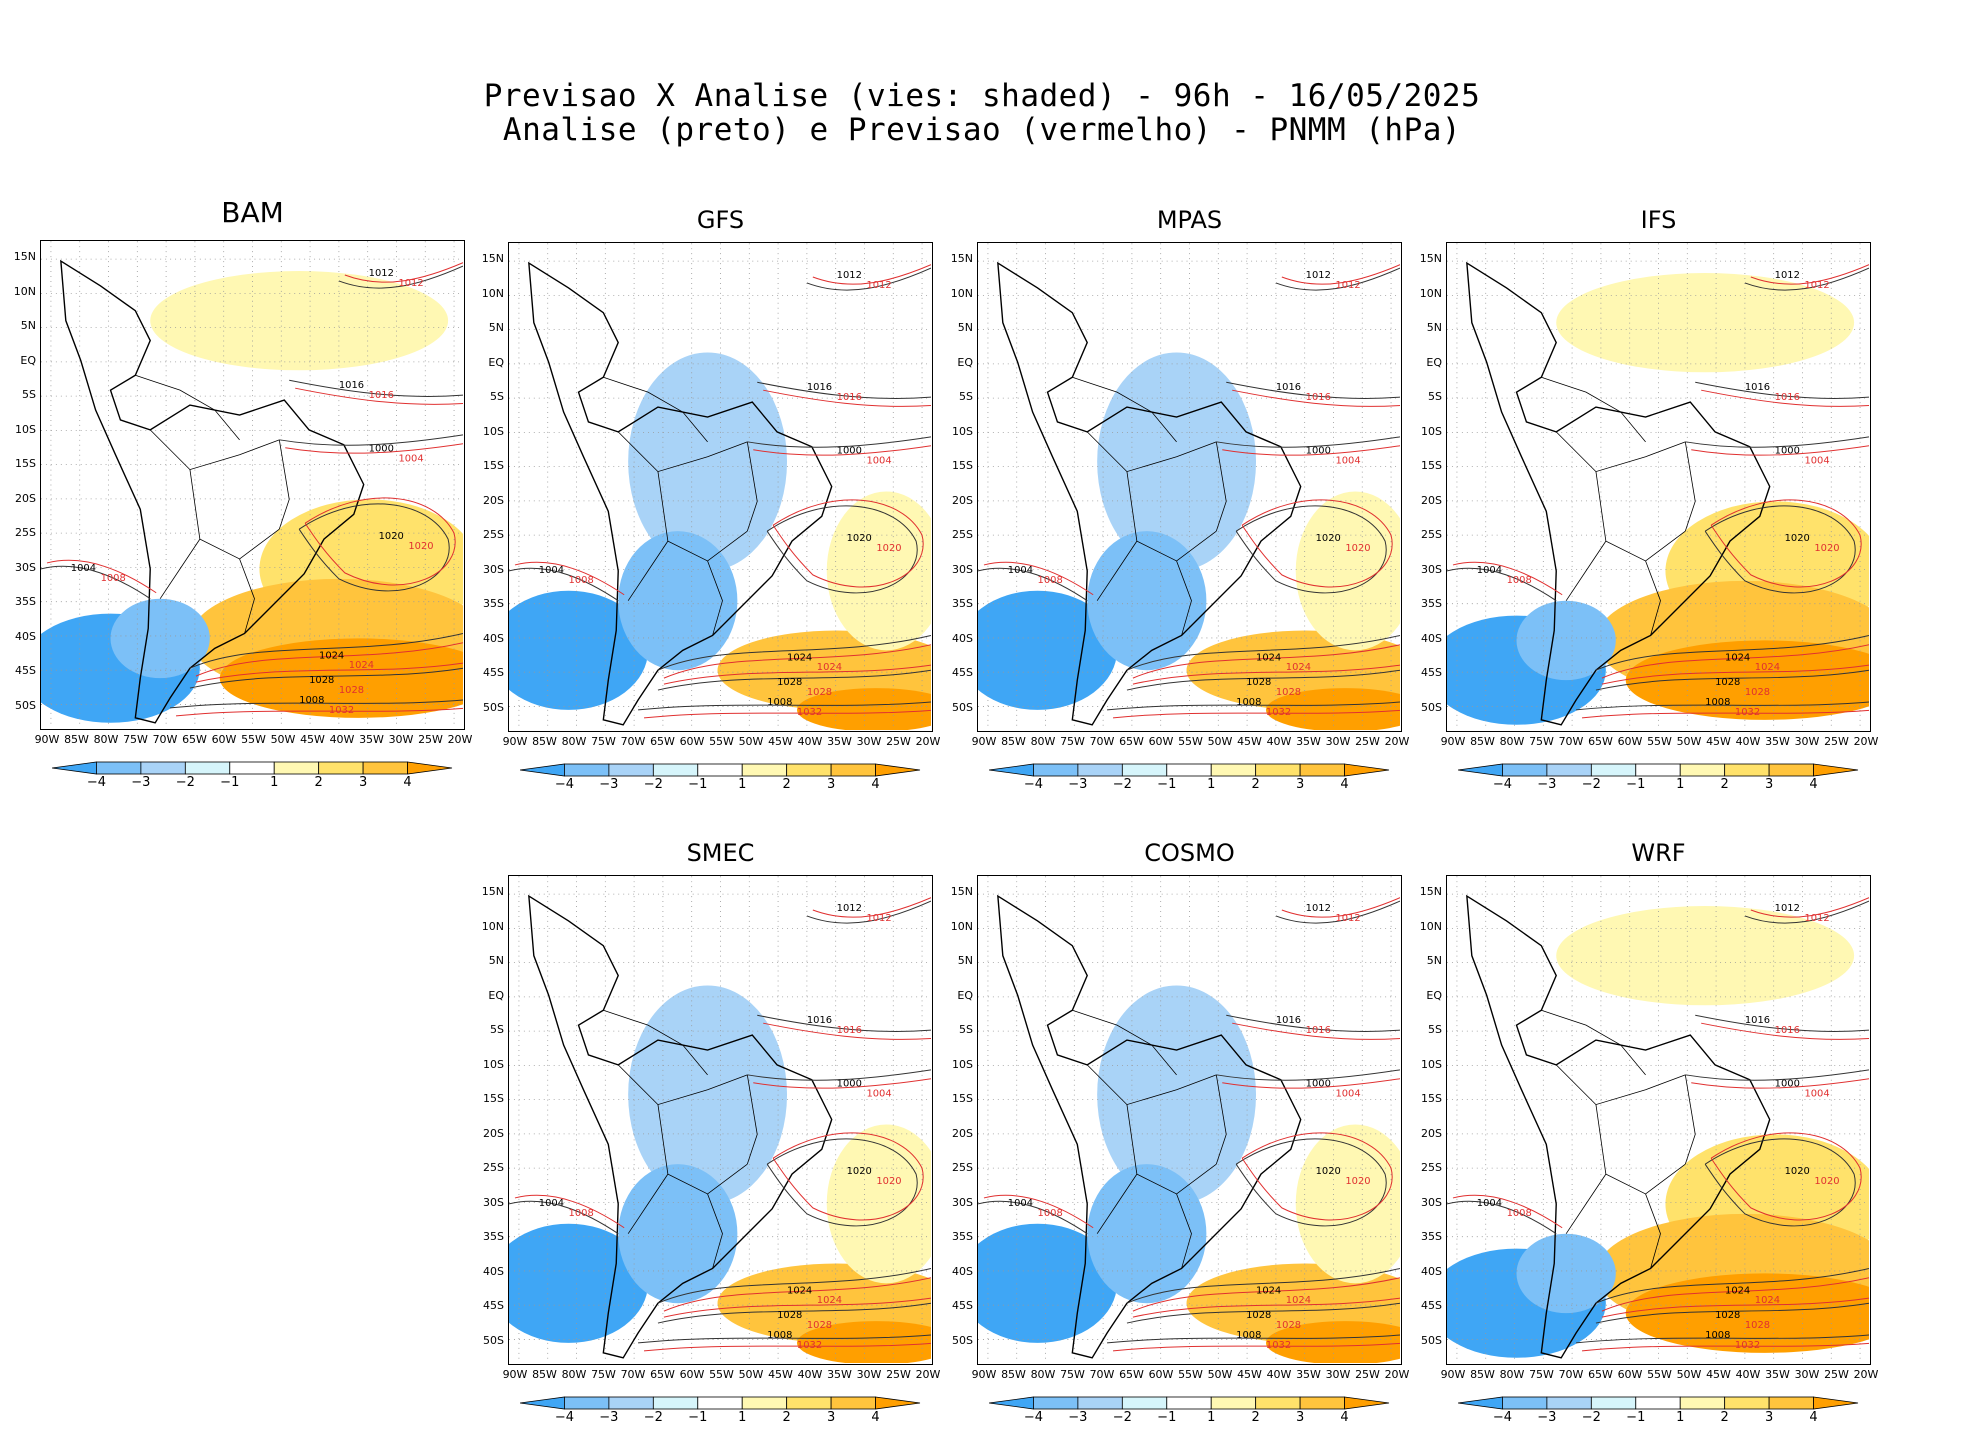 The height and width of the screenshot is (1436, 1964). What do you see at coordinates (493, 1340) in the screenshot?
I see `lat-tick-label: 50S` at bounding box center [493, 1340].